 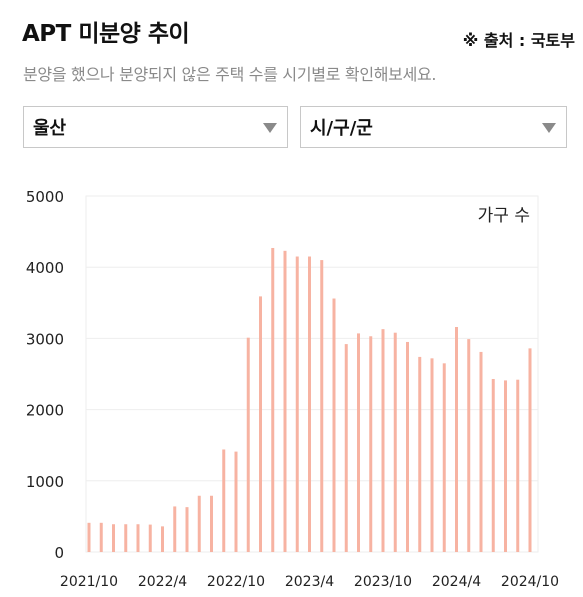 What do you see at coordinates (433, 127) in the screenshot?
I see `district-select: 시/구/군` at bounding box center [433, 127].